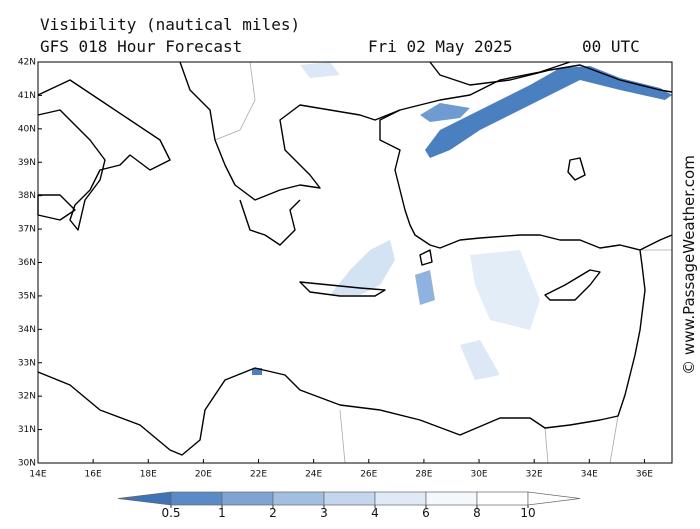 The height and width of the screenshot is (529, 700). I want to click on time: 00 UTC, so click(611, 46).